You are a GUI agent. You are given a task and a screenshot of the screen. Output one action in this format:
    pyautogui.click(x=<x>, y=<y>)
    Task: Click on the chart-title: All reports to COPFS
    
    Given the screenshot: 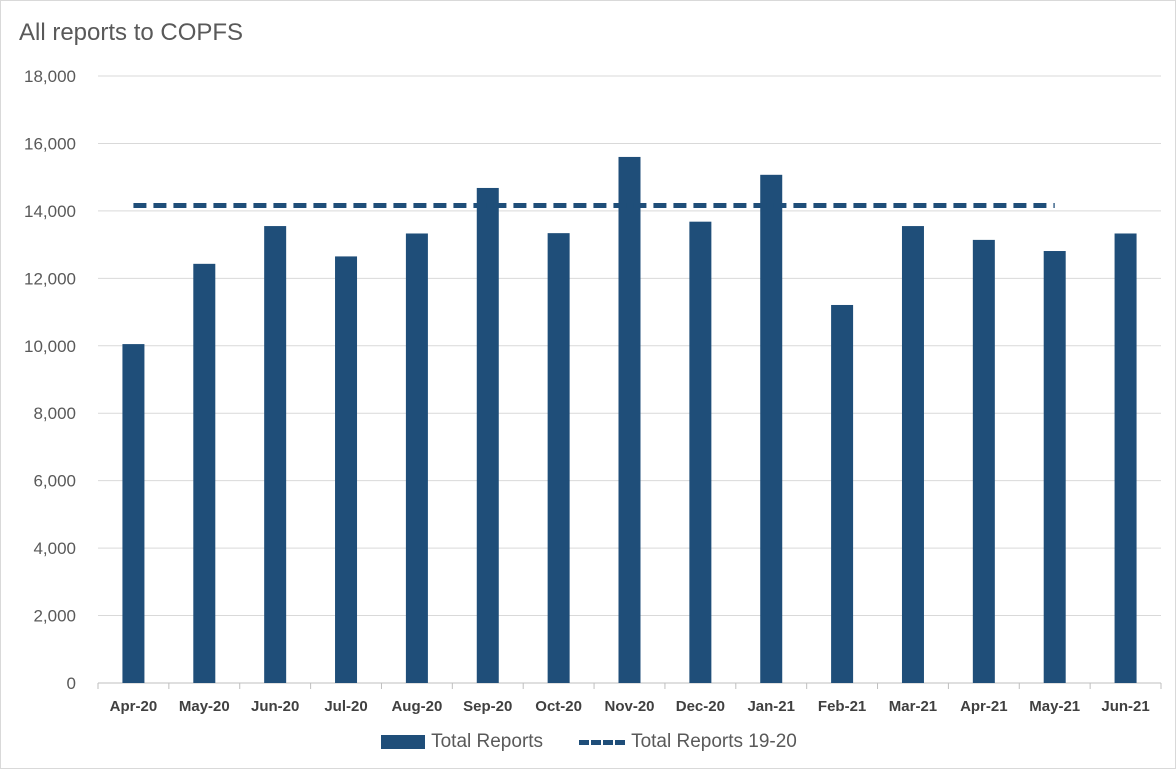 What is the action you would take?
    pyautogui.click(x=131, y=32)
    